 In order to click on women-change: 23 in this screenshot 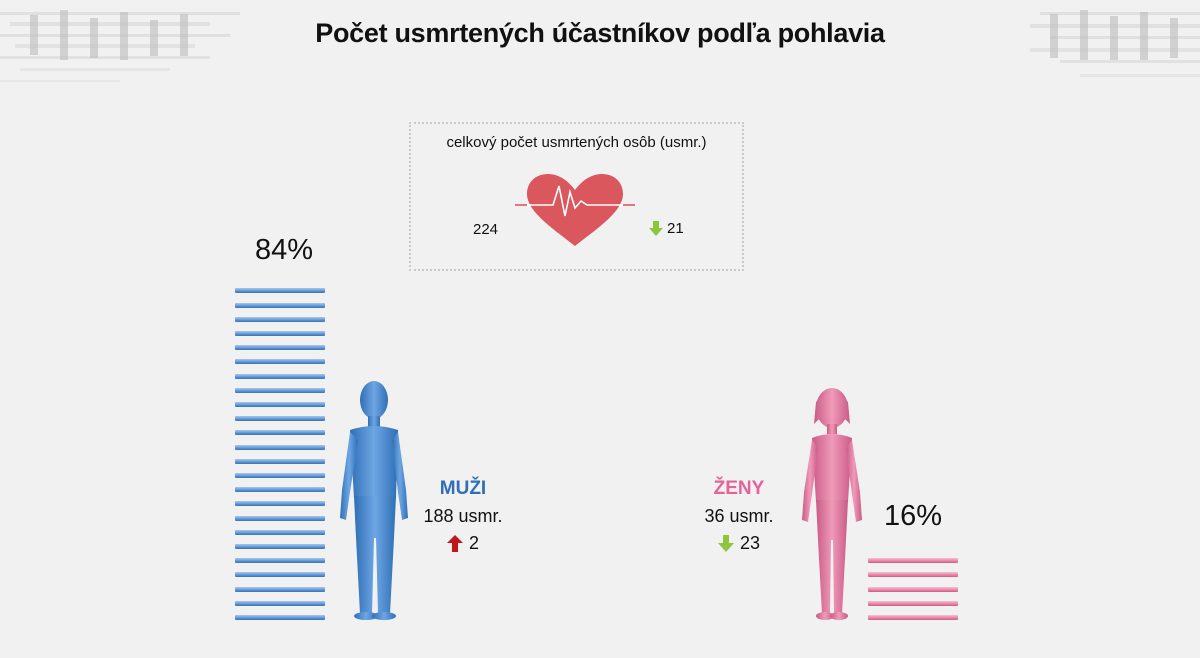, I will do `click(739, 543)`.